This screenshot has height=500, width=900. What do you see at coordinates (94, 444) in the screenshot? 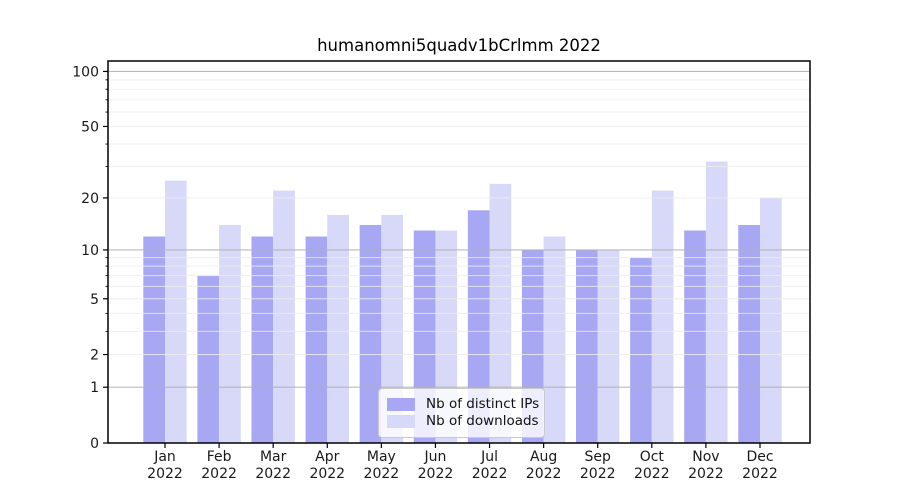
I see `y-tick-label: 0` at bounding box center [94, 444].